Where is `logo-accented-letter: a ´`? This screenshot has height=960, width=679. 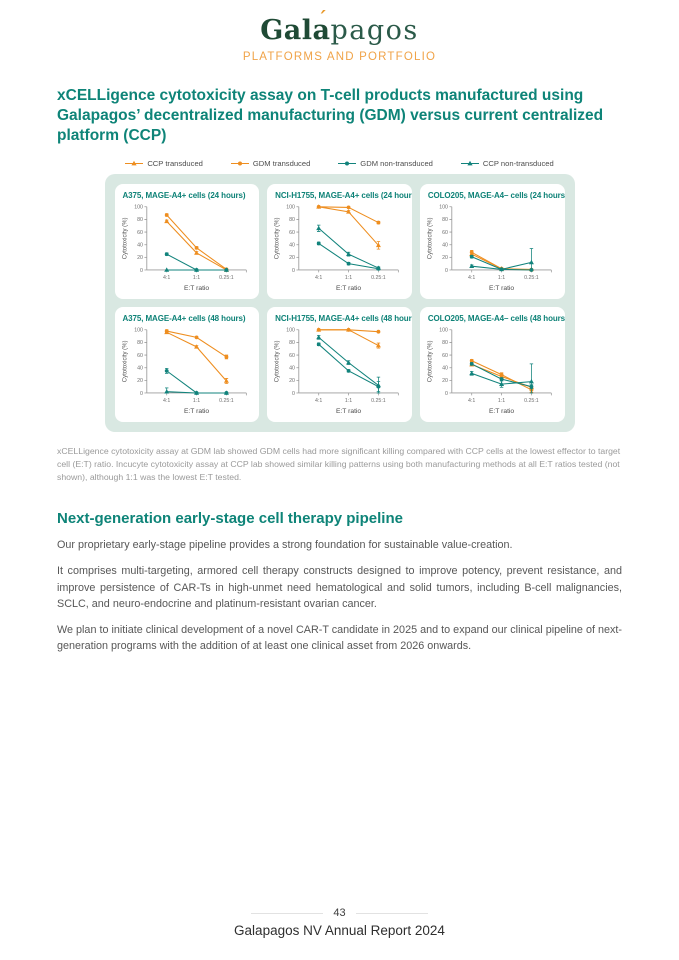 logo-accented-letter: a ´ is located at coordinates (321, 27).